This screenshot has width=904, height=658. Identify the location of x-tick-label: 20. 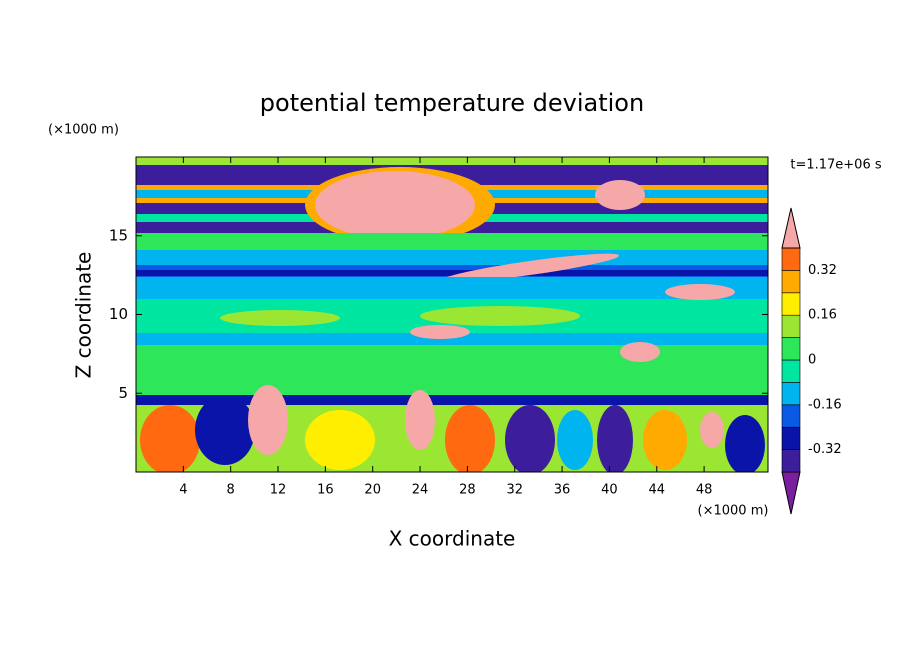
(372, 490).